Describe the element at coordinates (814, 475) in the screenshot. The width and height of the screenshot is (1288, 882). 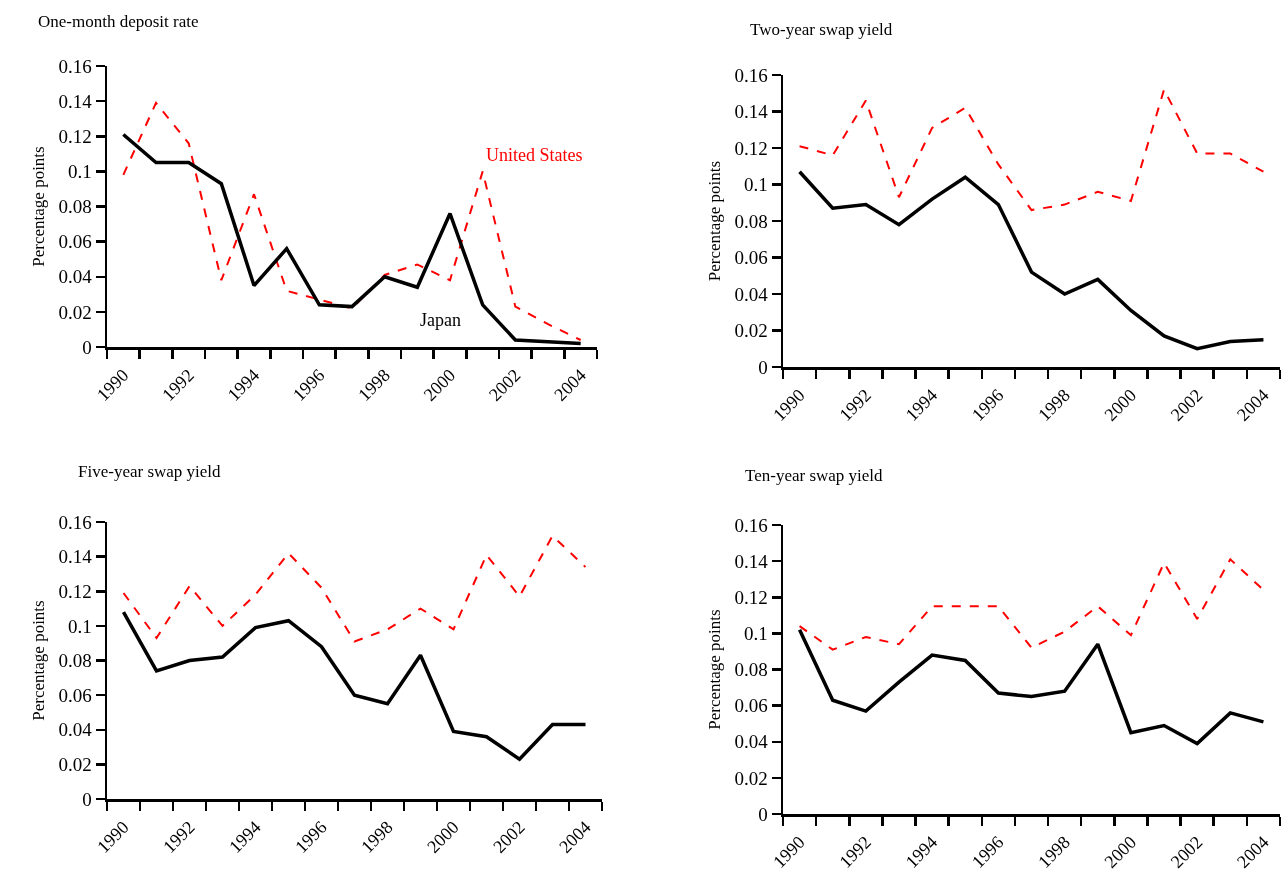
I see `chart-title: Ten-year swap yield` at that location.